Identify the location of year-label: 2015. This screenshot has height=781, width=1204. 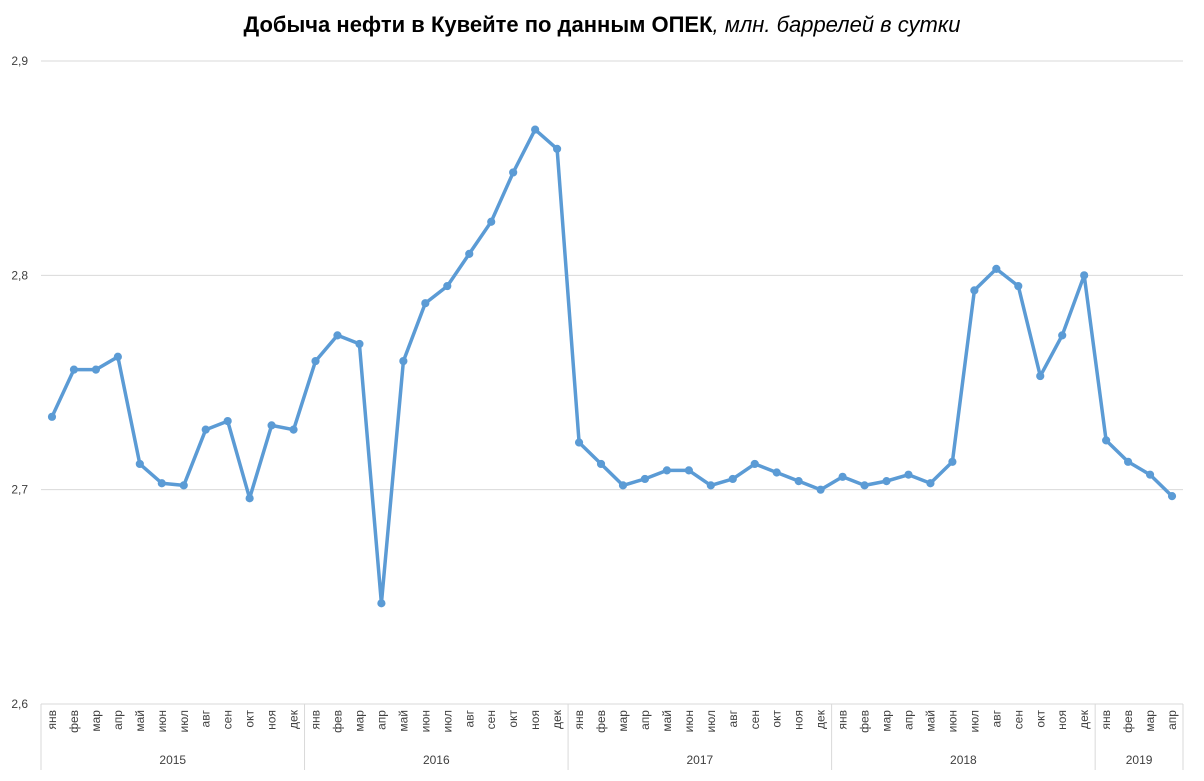
(172, 760).